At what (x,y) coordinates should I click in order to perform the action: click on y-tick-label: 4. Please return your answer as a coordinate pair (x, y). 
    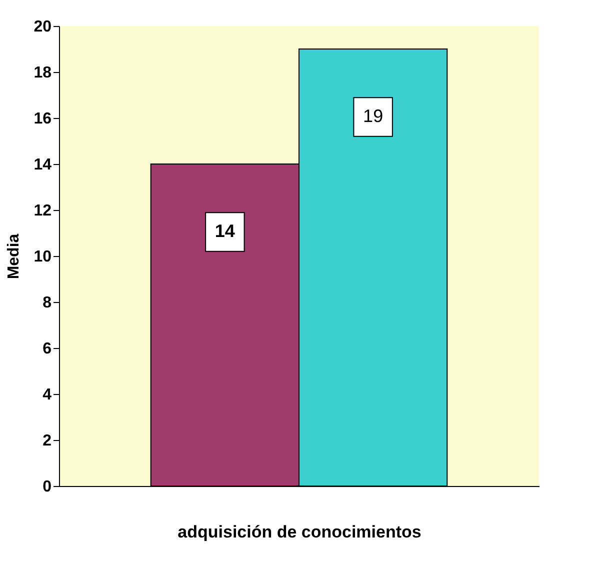
    Looking at the image, I should click on (47, 395).